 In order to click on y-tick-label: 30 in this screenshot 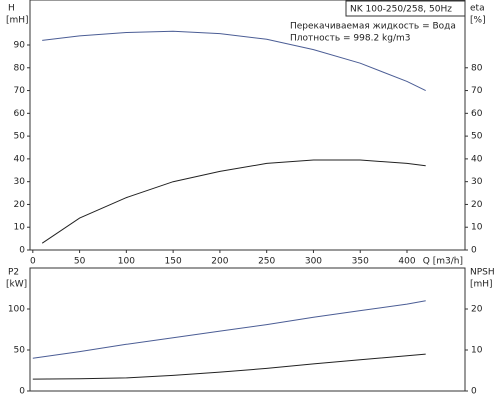, I will do `click(20, 182)`.